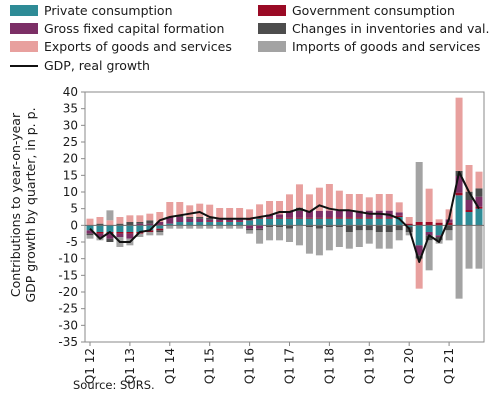 Image resolution: width=490 pixels, height=401 pixels. I want to click on x-tick-label: Q1 17, so click(289, 366).